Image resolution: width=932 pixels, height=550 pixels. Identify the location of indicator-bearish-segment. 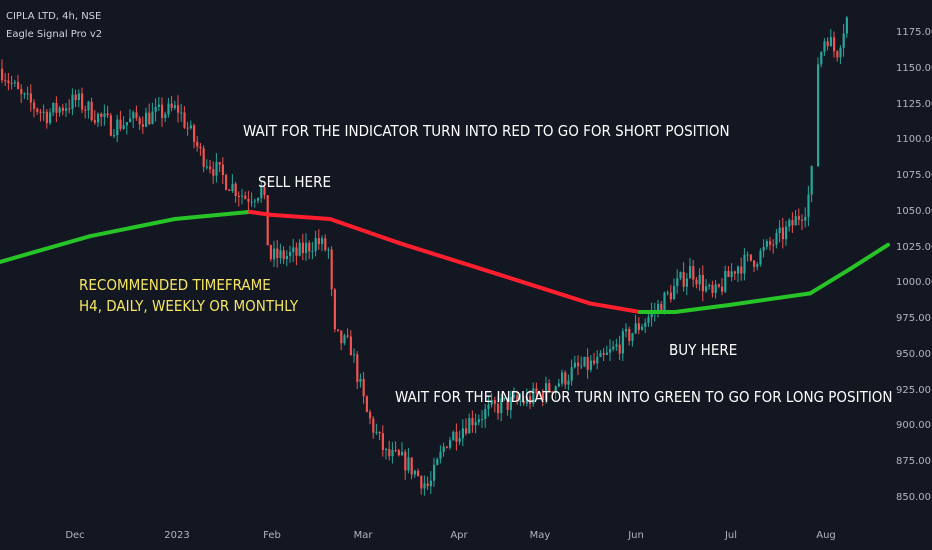
(450, 259).